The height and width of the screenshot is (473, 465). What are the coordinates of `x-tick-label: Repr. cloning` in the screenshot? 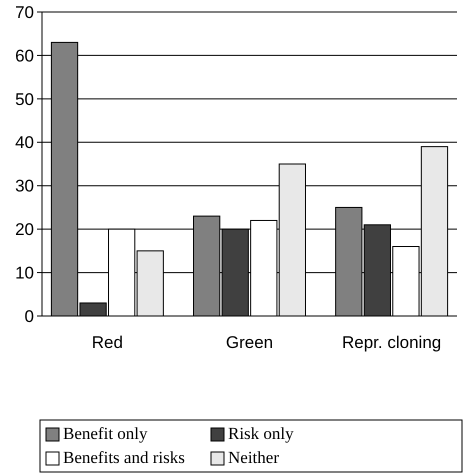 It's located at (392, 342).